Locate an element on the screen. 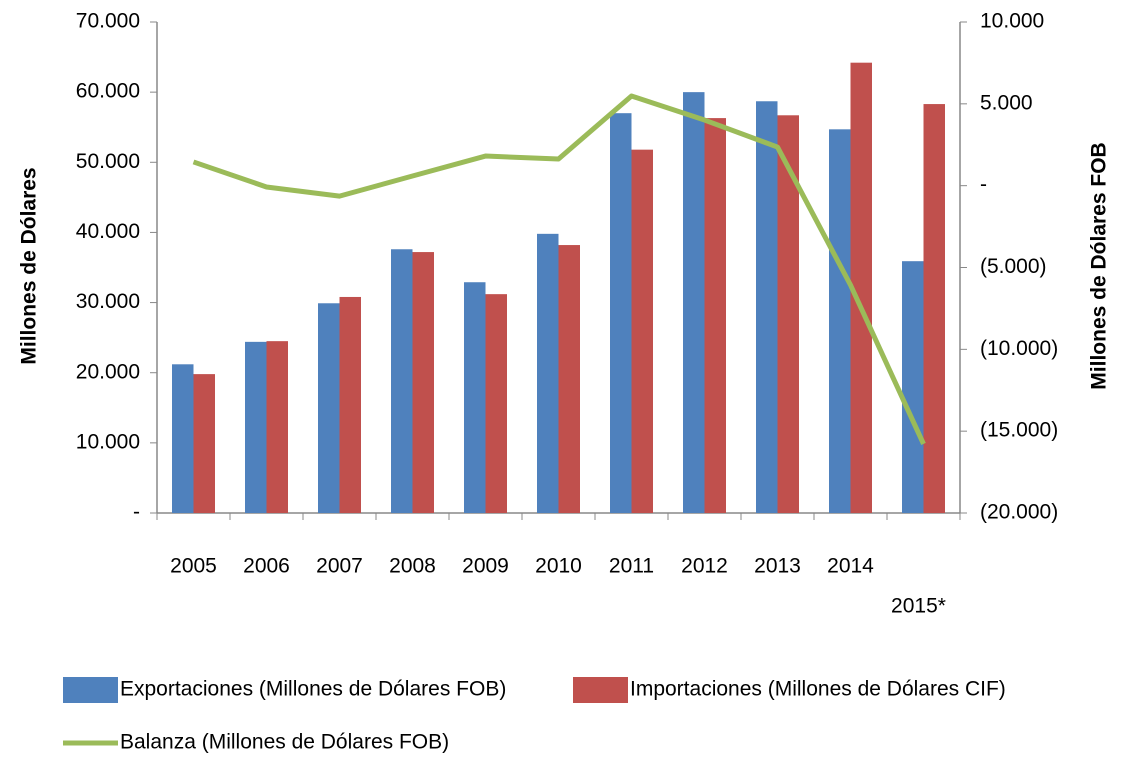  x-tick-label: 2005 is located at coordinates (193, 566).